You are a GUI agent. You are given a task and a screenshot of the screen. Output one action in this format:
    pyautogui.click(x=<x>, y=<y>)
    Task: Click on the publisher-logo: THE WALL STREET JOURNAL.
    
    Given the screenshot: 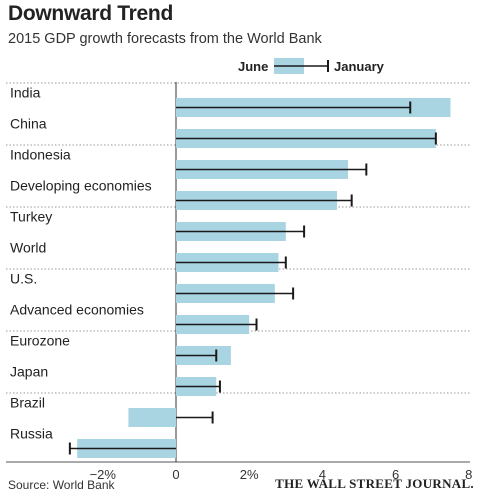 What is the action you would take?
    pyautogui.click(x=374, y=483)
    